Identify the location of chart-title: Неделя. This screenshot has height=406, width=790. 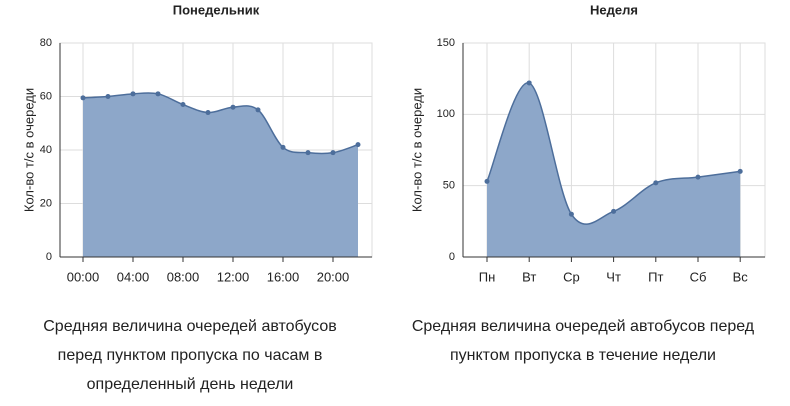
(614, 9).